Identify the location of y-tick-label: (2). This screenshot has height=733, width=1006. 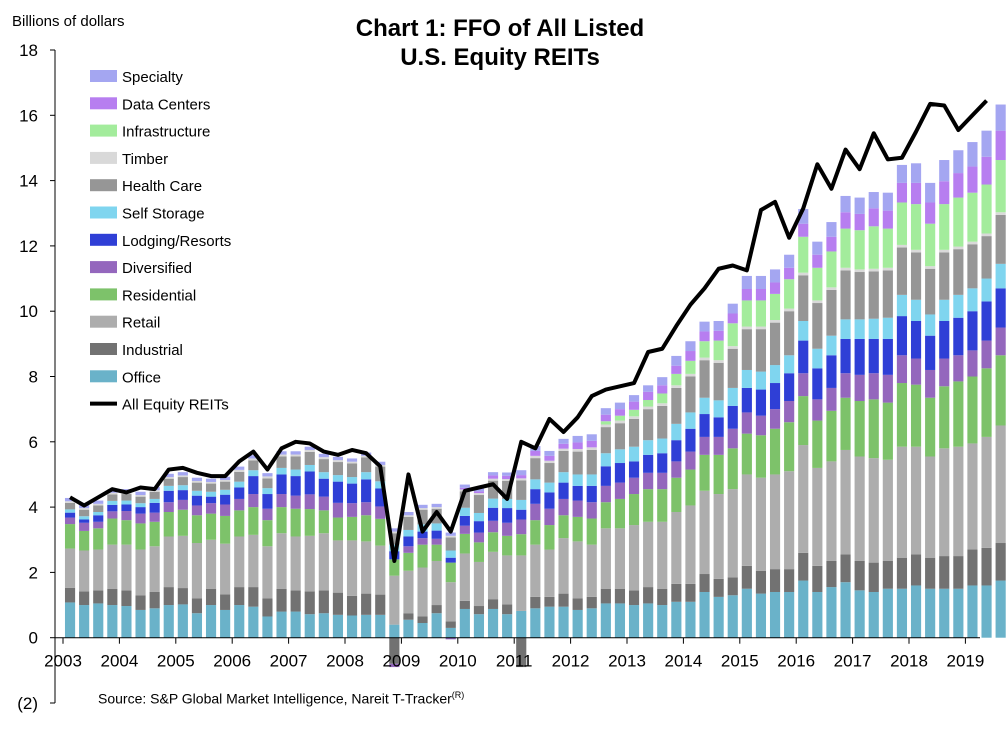
(27, 703).